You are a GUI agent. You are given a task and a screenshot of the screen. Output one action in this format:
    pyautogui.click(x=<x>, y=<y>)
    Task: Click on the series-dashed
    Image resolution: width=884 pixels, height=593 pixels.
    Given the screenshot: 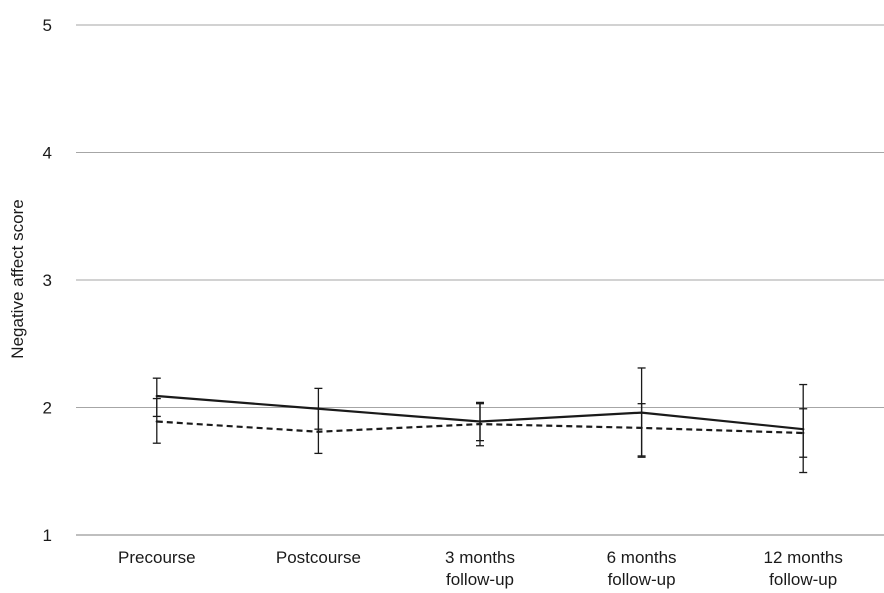 What is the action you would take?
    pyautogui.click(x=480, y=427)
    